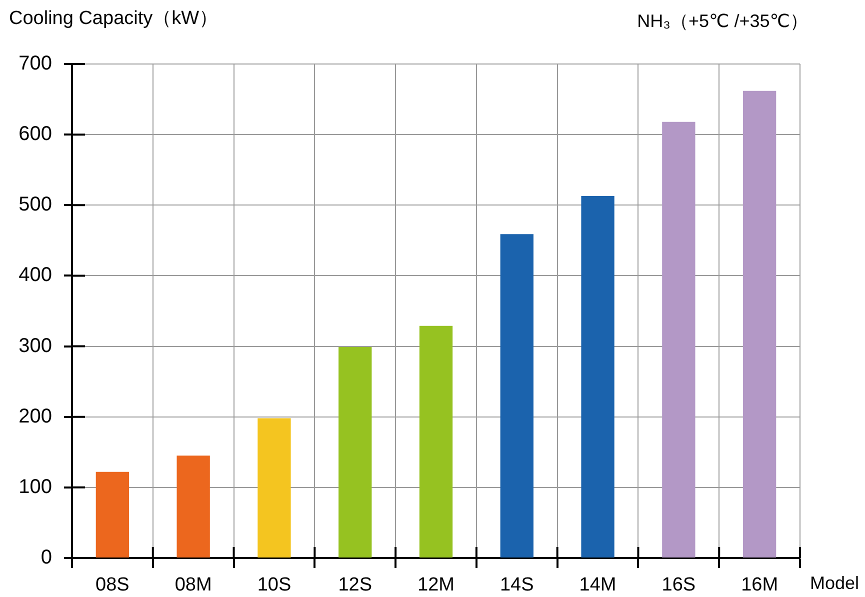 The image size is (865, 597). Describe the element at coordinates (35, 134) in the screenshot. I see `y-tick-label: 600` at that location.